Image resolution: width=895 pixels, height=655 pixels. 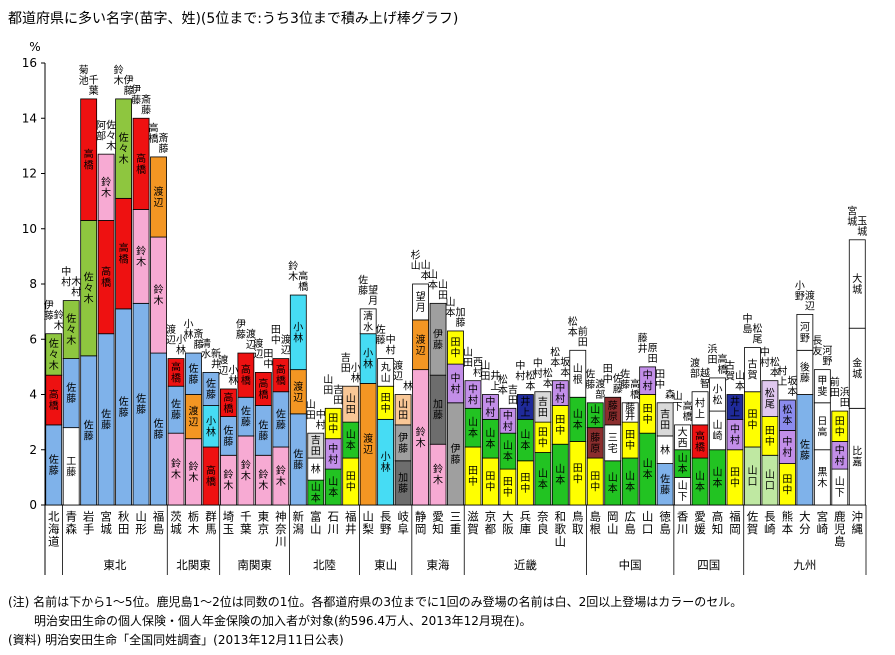 I want to click on prefecture-label: 石, so click(x=333, y=516).